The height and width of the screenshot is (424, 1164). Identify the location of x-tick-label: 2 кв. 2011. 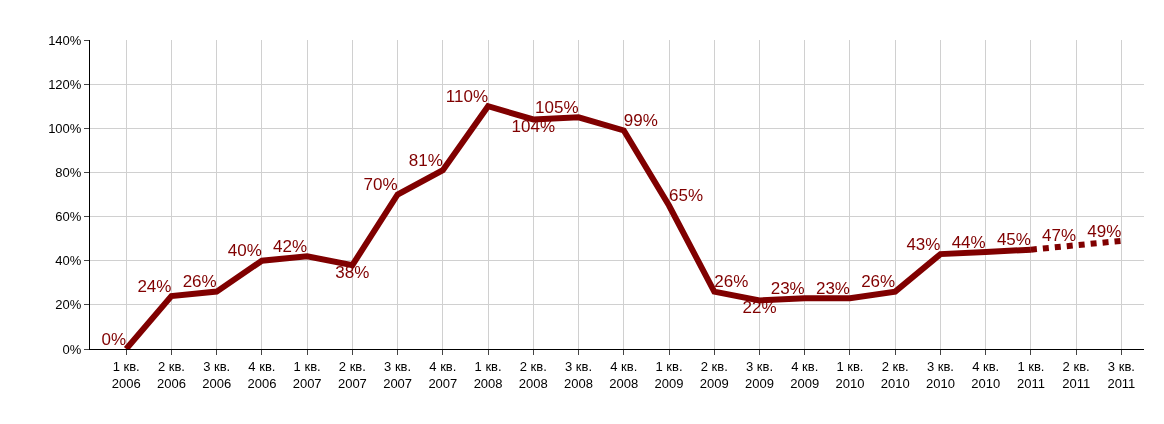
(1076, 374).